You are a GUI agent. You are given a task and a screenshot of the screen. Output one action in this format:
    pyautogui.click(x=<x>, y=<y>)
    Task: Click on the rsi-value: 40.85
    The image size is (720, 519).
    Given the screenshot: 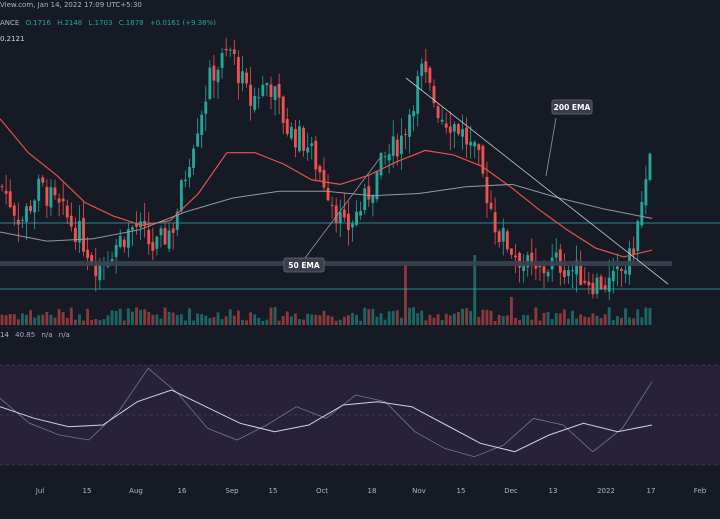 What is the action you would take?
    pyautogui.click(x=25, y=335)
    